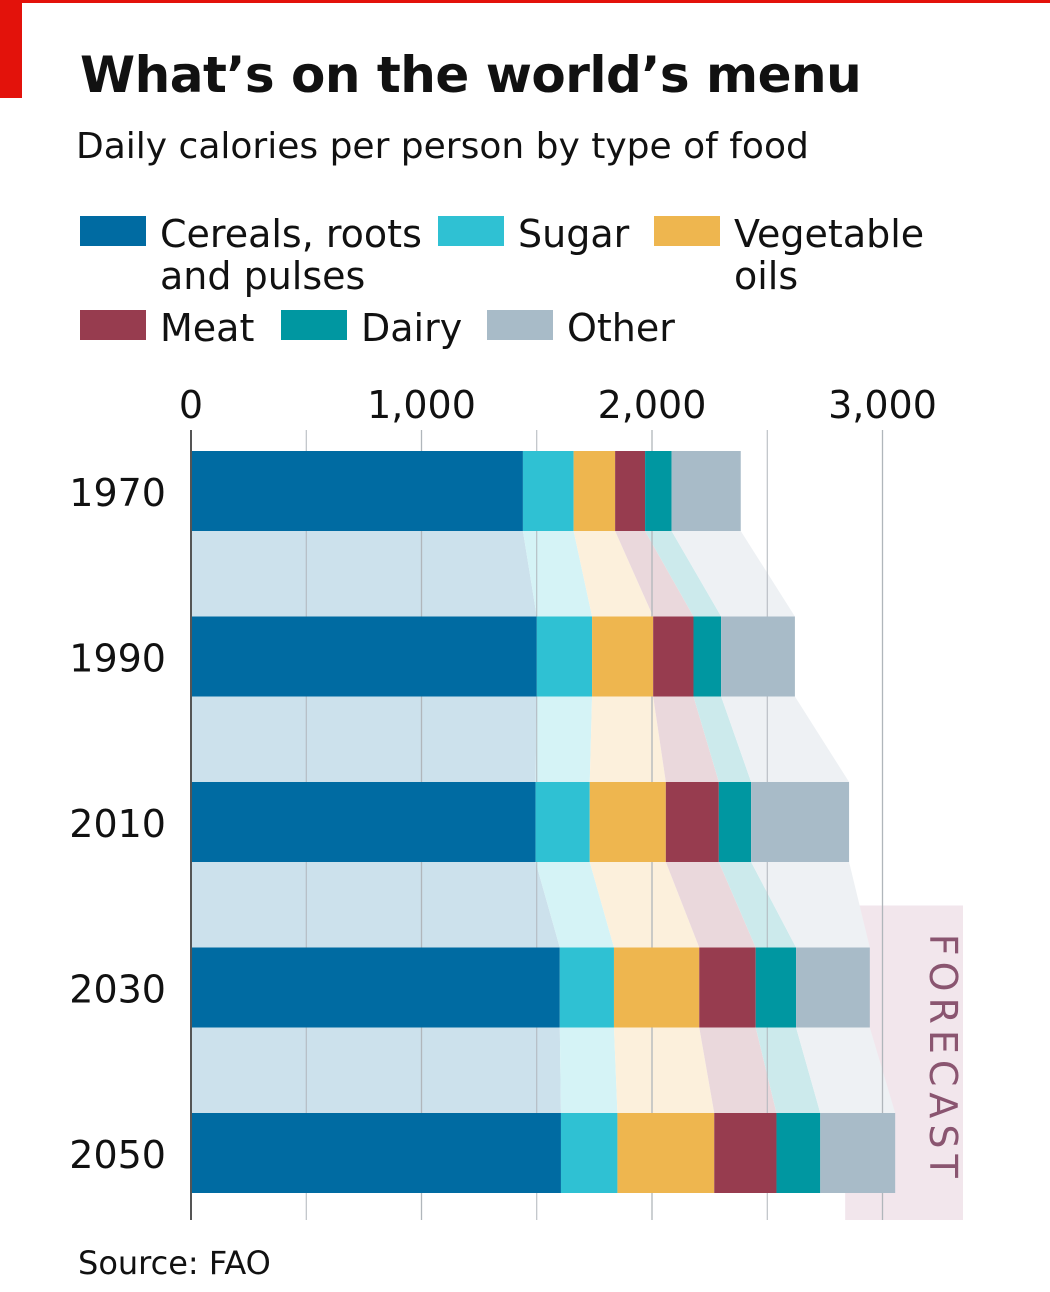 Image resolution: width=1050 pixels, height=1292 pixels. I want to click on bar-cereals-1990, so click(364, 656).